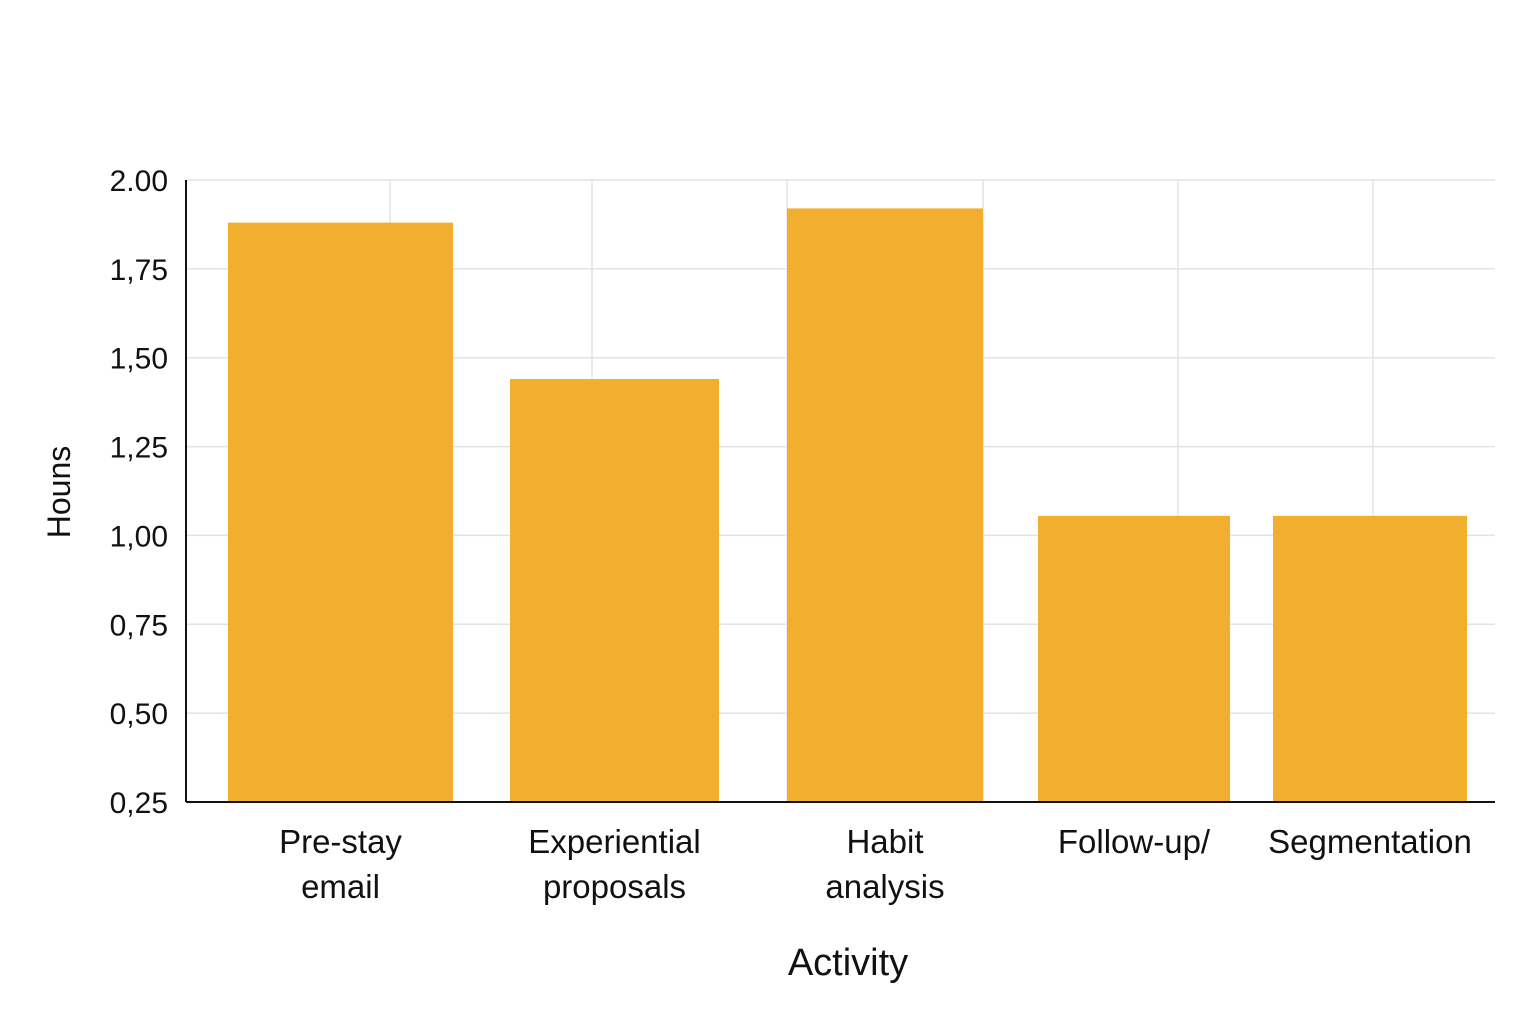 The image size is (1536, 1024). Describe the element at coordinates (614, 864) in the screenshot. I see `x-tick-label: Experiential proposals` at that location.